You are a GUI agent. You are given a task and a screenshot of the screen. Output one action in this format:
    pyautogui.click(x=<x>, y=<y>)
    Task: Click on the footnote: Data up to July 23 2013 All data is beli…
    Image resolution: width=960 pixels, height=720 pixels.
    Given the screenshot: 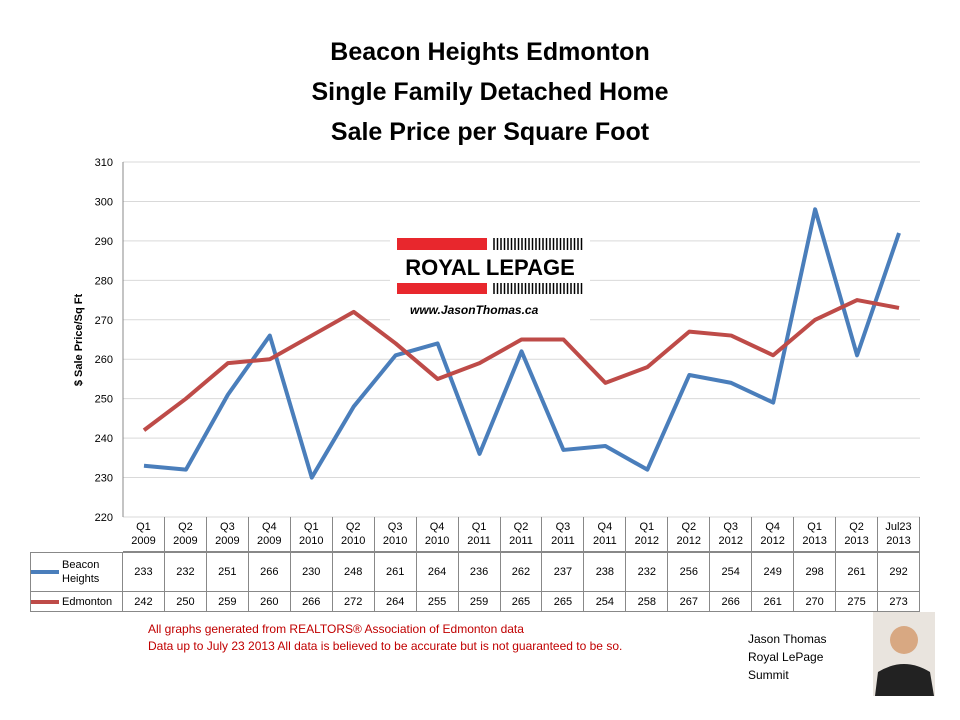 What is the action you would take?
    pyautogui.click(x=385, y=646)
    